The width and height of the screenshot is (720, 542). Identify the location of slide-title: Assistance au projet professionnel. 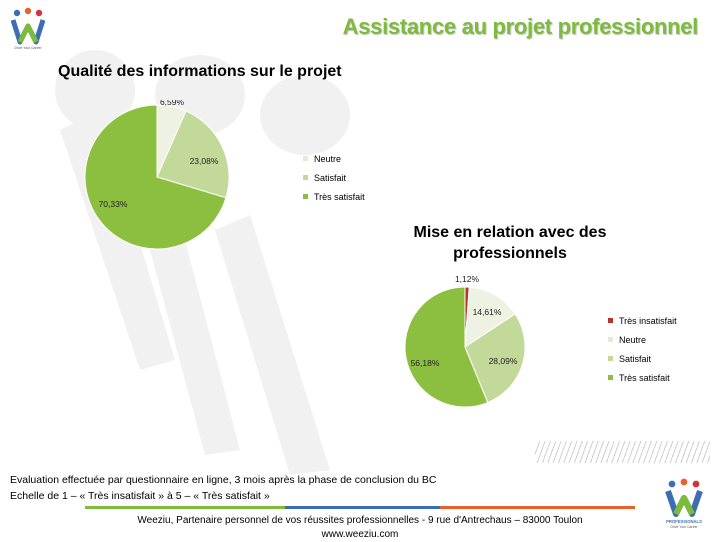
(520, 26).